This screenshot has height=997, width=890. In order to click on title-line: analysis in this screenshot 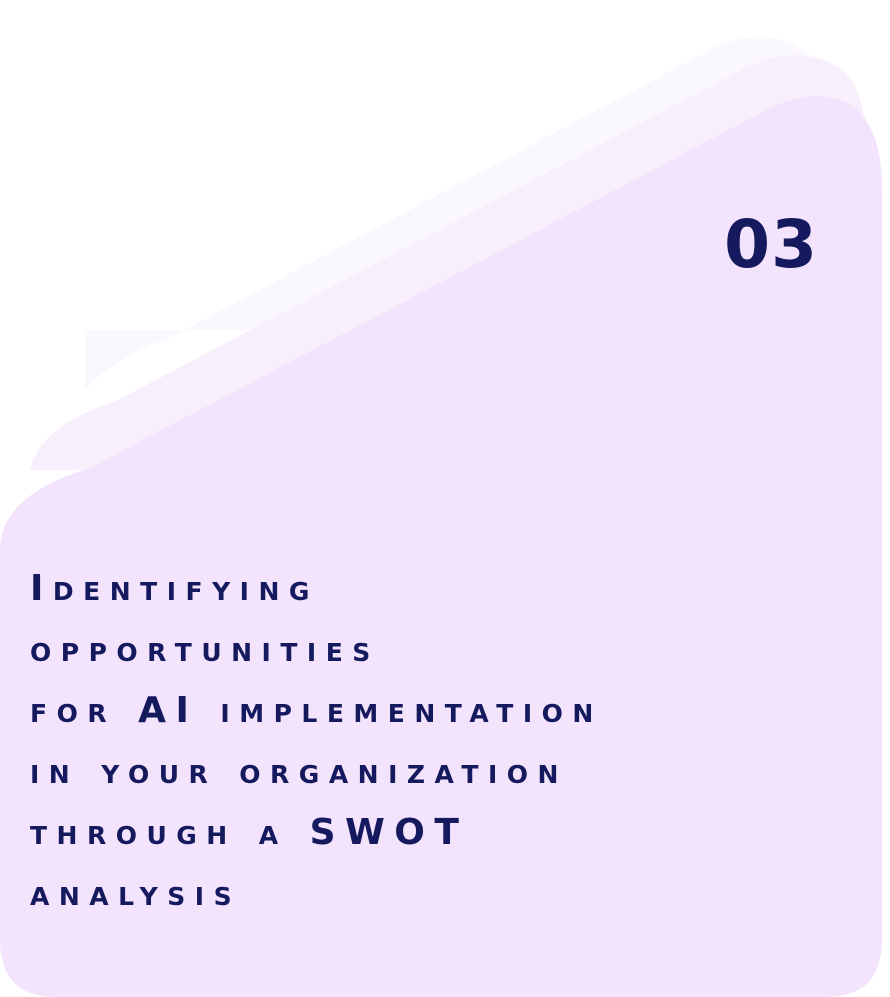, I will do `click(136, 893)`.